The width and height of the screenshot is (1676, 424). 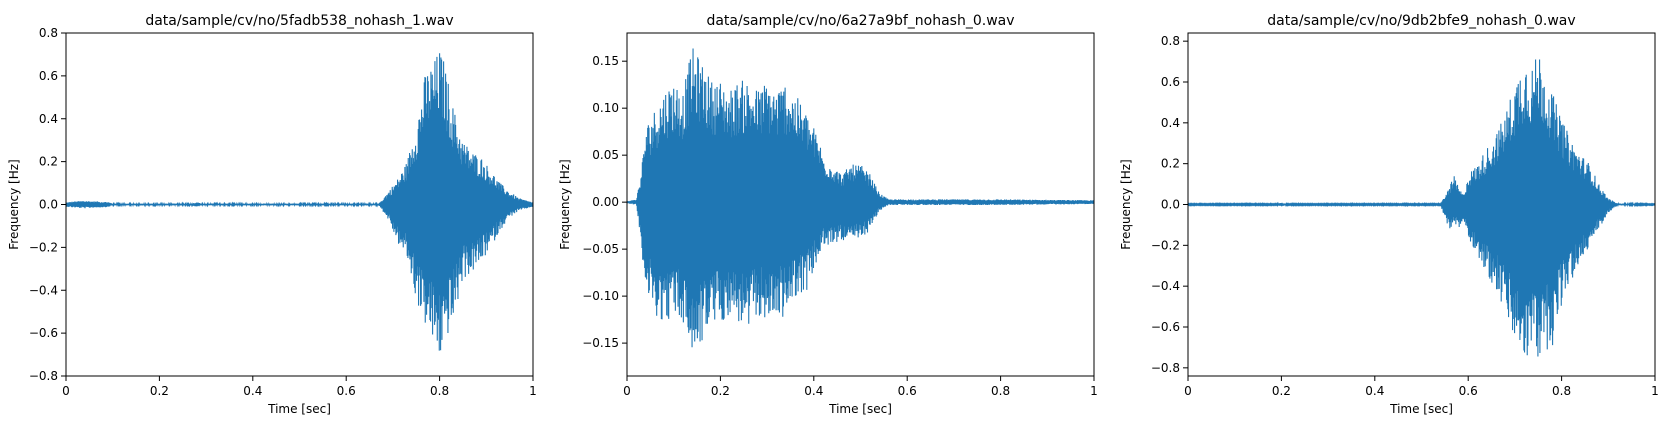 I want to click on y-tick-label: −0.10, so click(x=600, y=296).